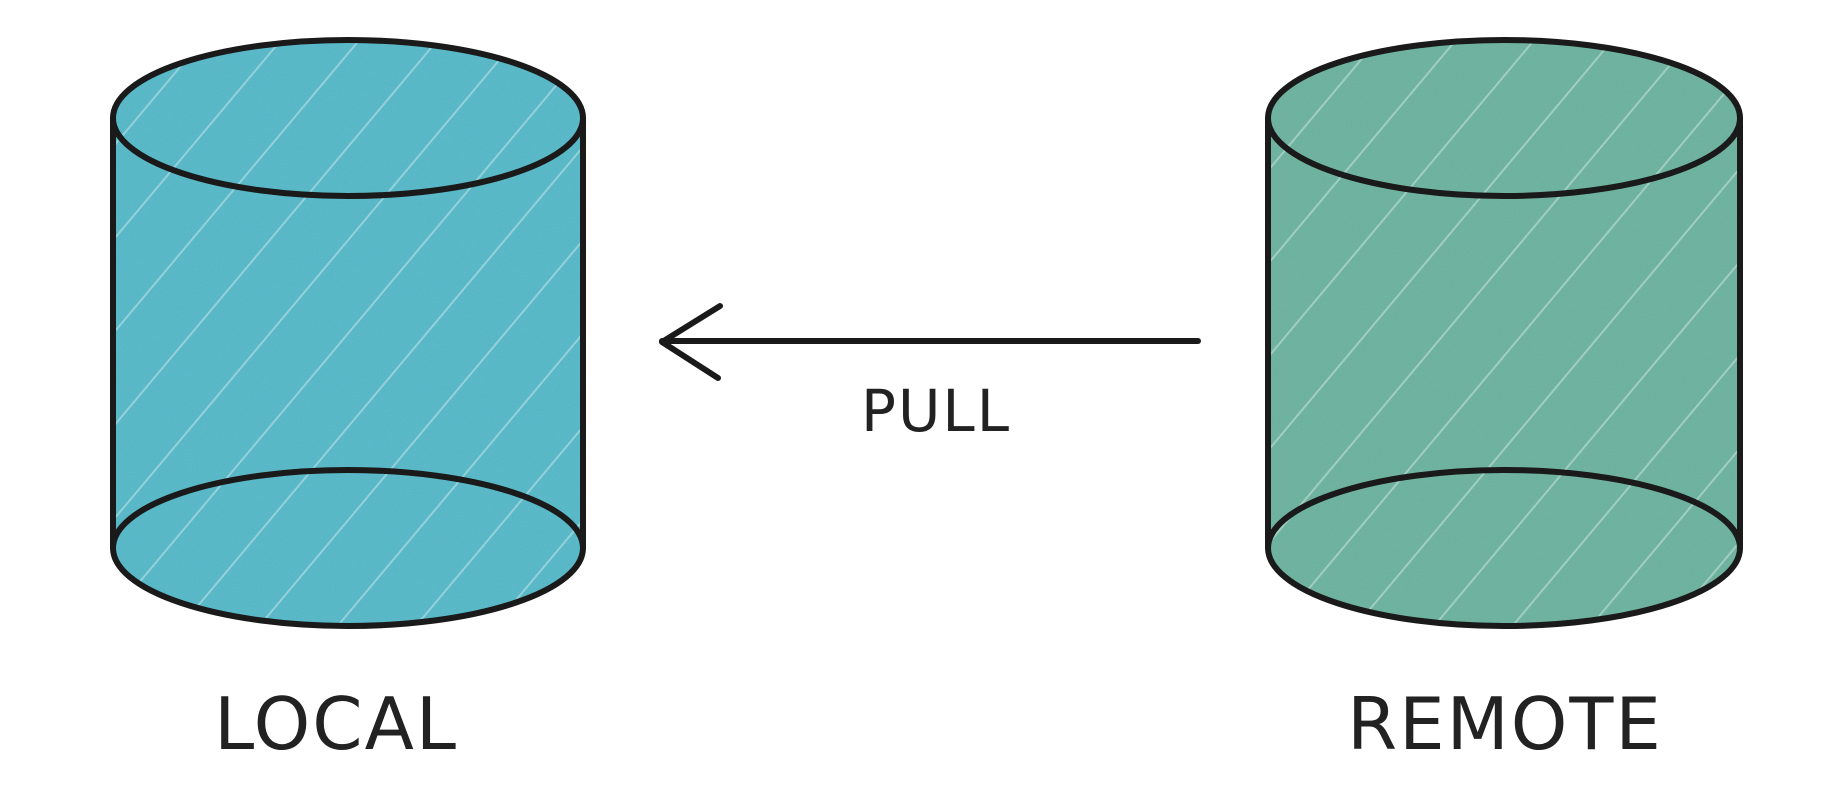 The width and height of the screenshot is (1826, 810). Describe the element at coordinates (1505, 724) in the screenshot. I see `remote-label: REMOTE` at that location.